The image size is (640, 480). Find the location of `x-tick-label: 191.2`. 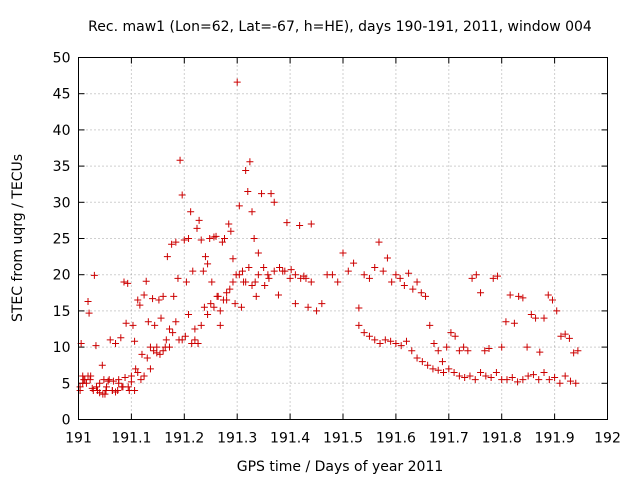

x-tick-label: 191.2 is located at coordinates (184, 439).